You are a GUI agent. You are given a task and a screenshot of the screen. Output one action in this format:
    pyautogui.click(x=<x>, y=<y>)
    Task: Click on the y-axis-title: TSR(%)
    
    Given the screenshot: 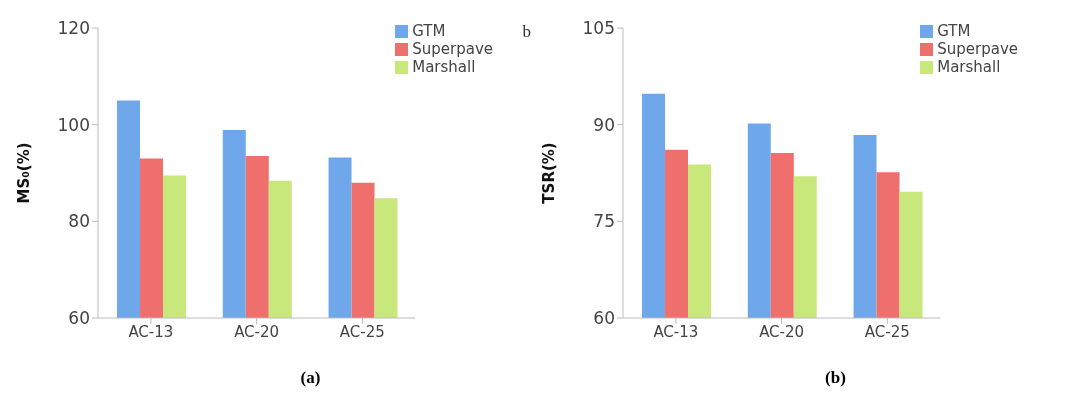 What is the action you would take?
    pyautogui.click(x=549, y=173)
    